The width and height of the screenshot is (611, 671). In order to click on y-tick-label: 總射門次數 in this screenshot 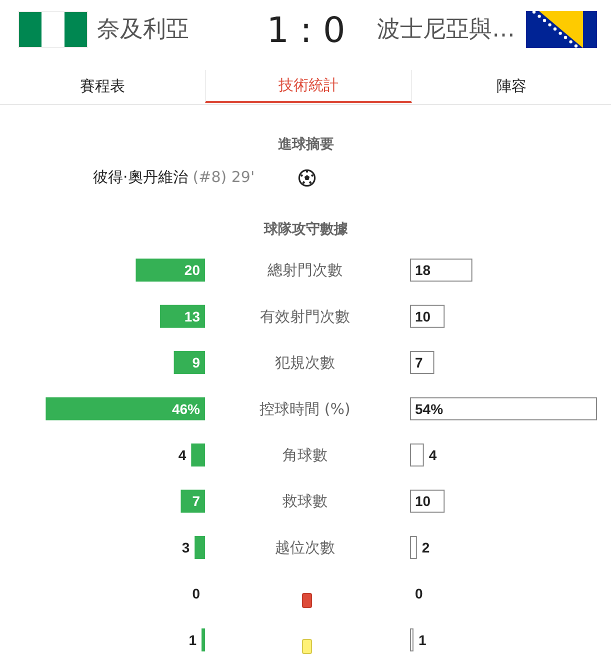, I will do `click(304, 270)`.